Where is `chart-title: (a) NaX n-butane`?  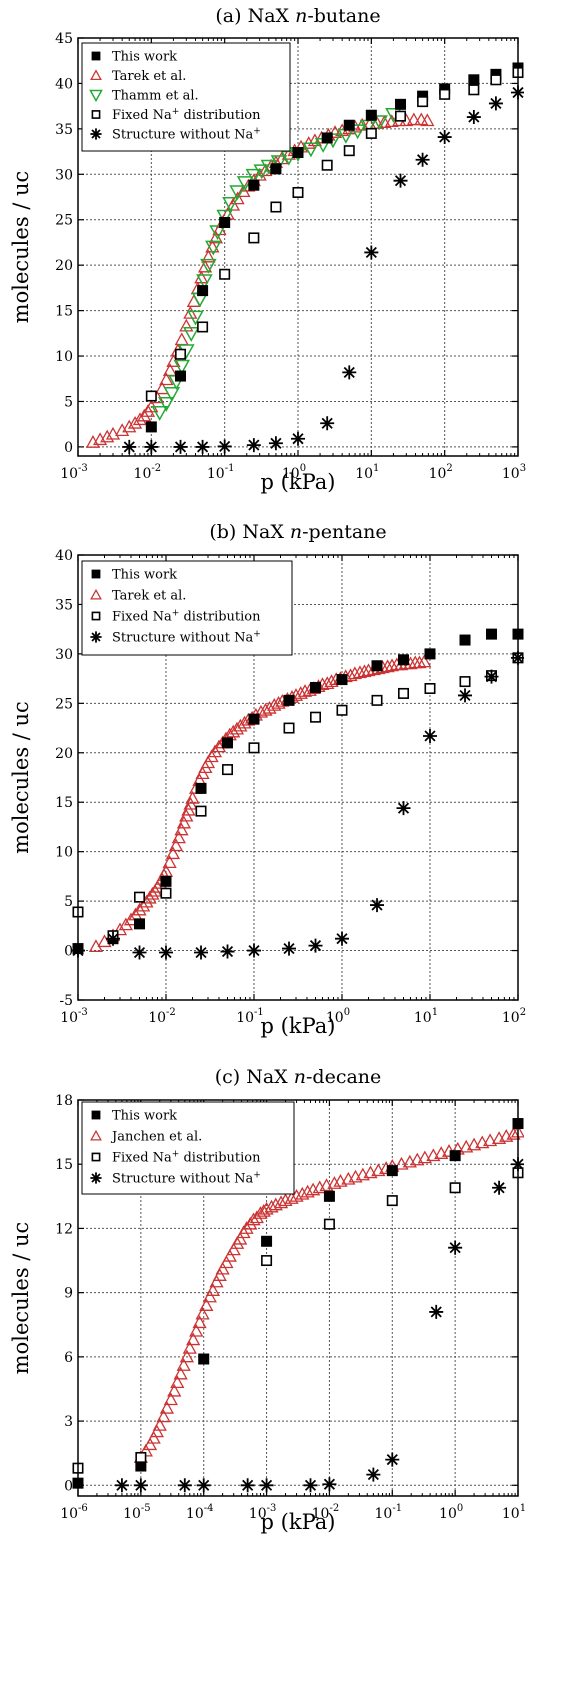
chart-title: (a) NaX n-butane is located at coordinates (297, 16).